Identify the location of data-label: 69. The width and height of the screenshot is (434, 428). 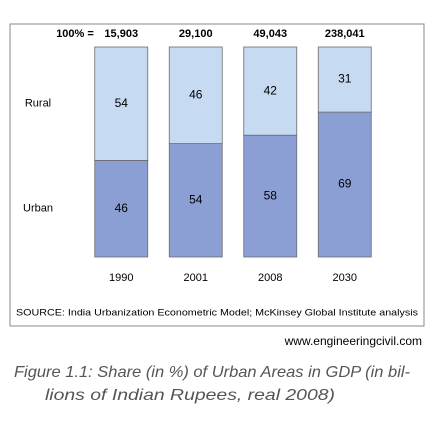
(345, 184).